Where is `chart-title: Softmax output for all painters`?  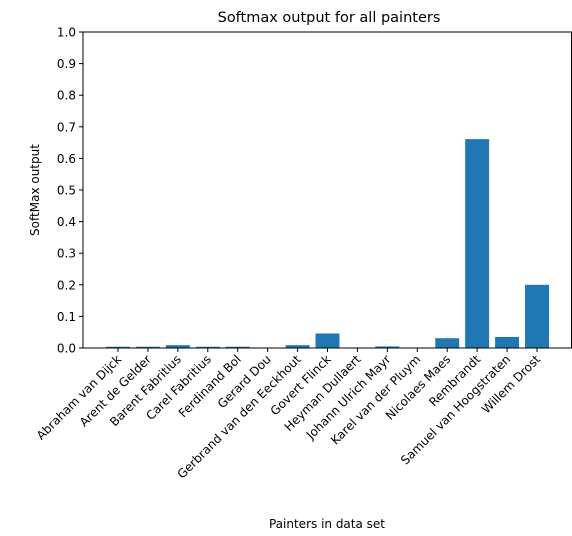 chart-title: Softmax output for all painters is located at coordinates (329, 18).